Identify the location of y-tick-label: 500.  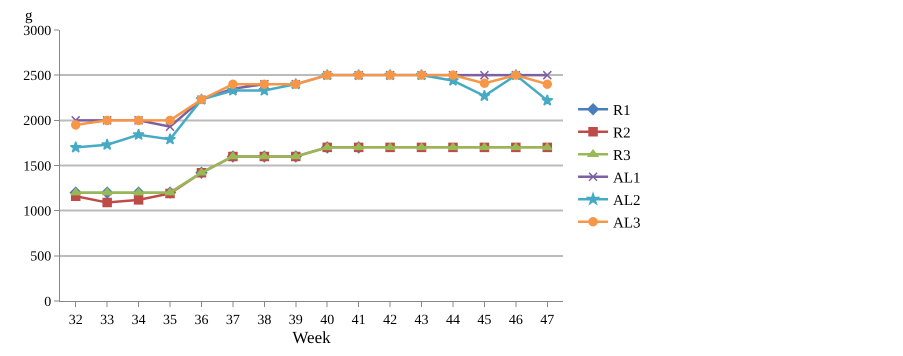
(41, 257).